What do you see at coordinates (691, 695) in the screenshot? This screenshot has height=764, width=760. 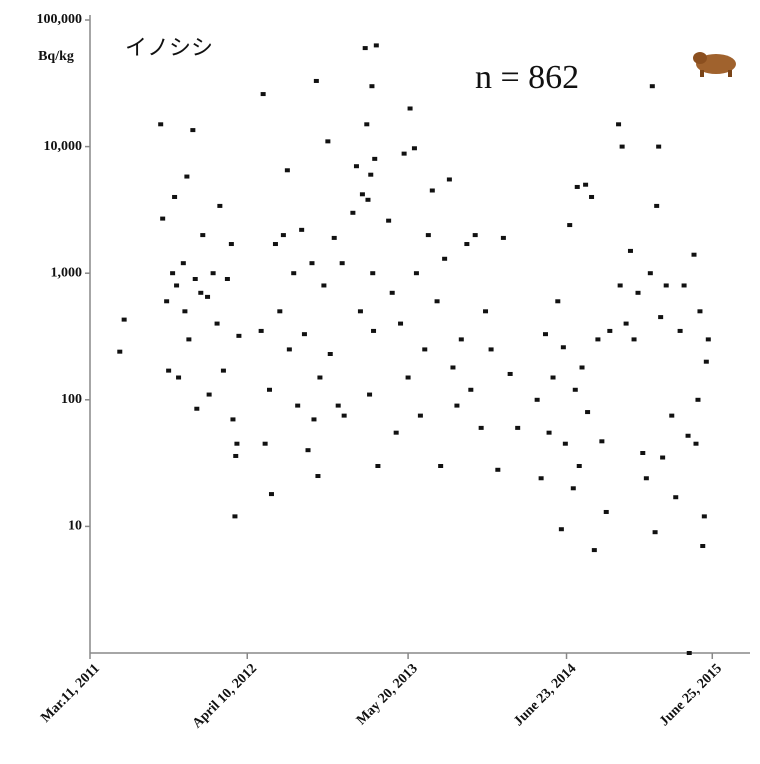 I see `x-tick-label: June 25, 2015` at bounding box center [691, 695].